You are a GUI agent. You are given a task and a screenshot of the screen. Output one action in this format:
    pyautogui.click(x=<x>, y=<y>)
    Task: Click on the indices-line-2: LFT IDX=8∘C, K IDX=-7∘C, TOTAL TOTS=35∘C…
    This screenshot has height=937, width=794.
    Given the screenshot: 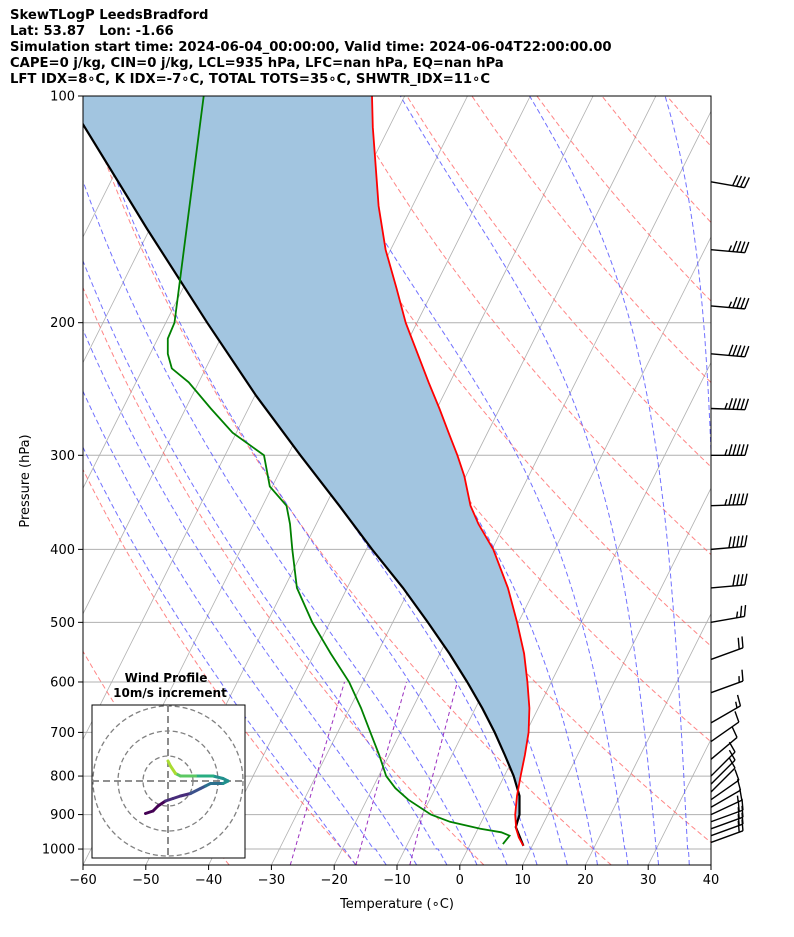 What is the action you would take?
    pyautogui.click(x=250, y=79)
    